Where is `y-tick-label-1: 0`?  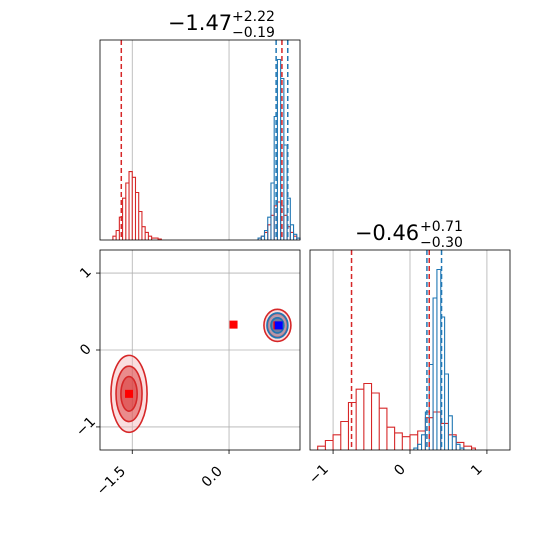
y-tick-label-1: 0 is located at coordinates (86, 350).